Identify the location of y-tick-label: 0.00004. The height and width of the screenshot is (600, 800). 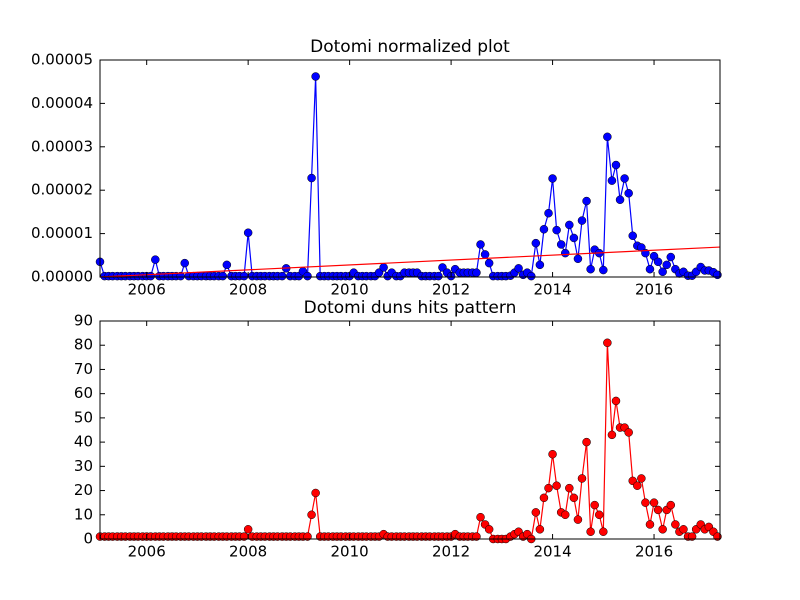
(62, 103).